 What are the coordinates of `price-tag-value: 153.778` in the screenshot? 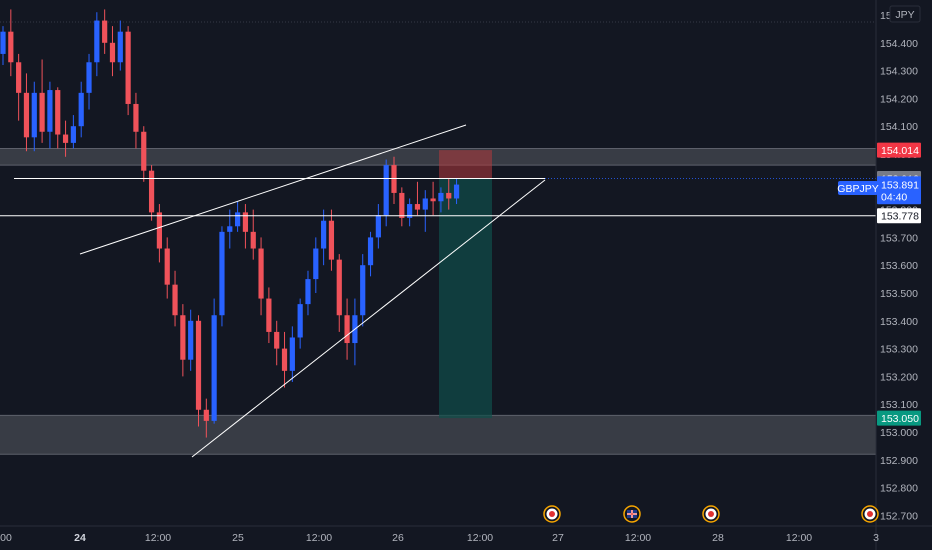 It's located at (900, 217).